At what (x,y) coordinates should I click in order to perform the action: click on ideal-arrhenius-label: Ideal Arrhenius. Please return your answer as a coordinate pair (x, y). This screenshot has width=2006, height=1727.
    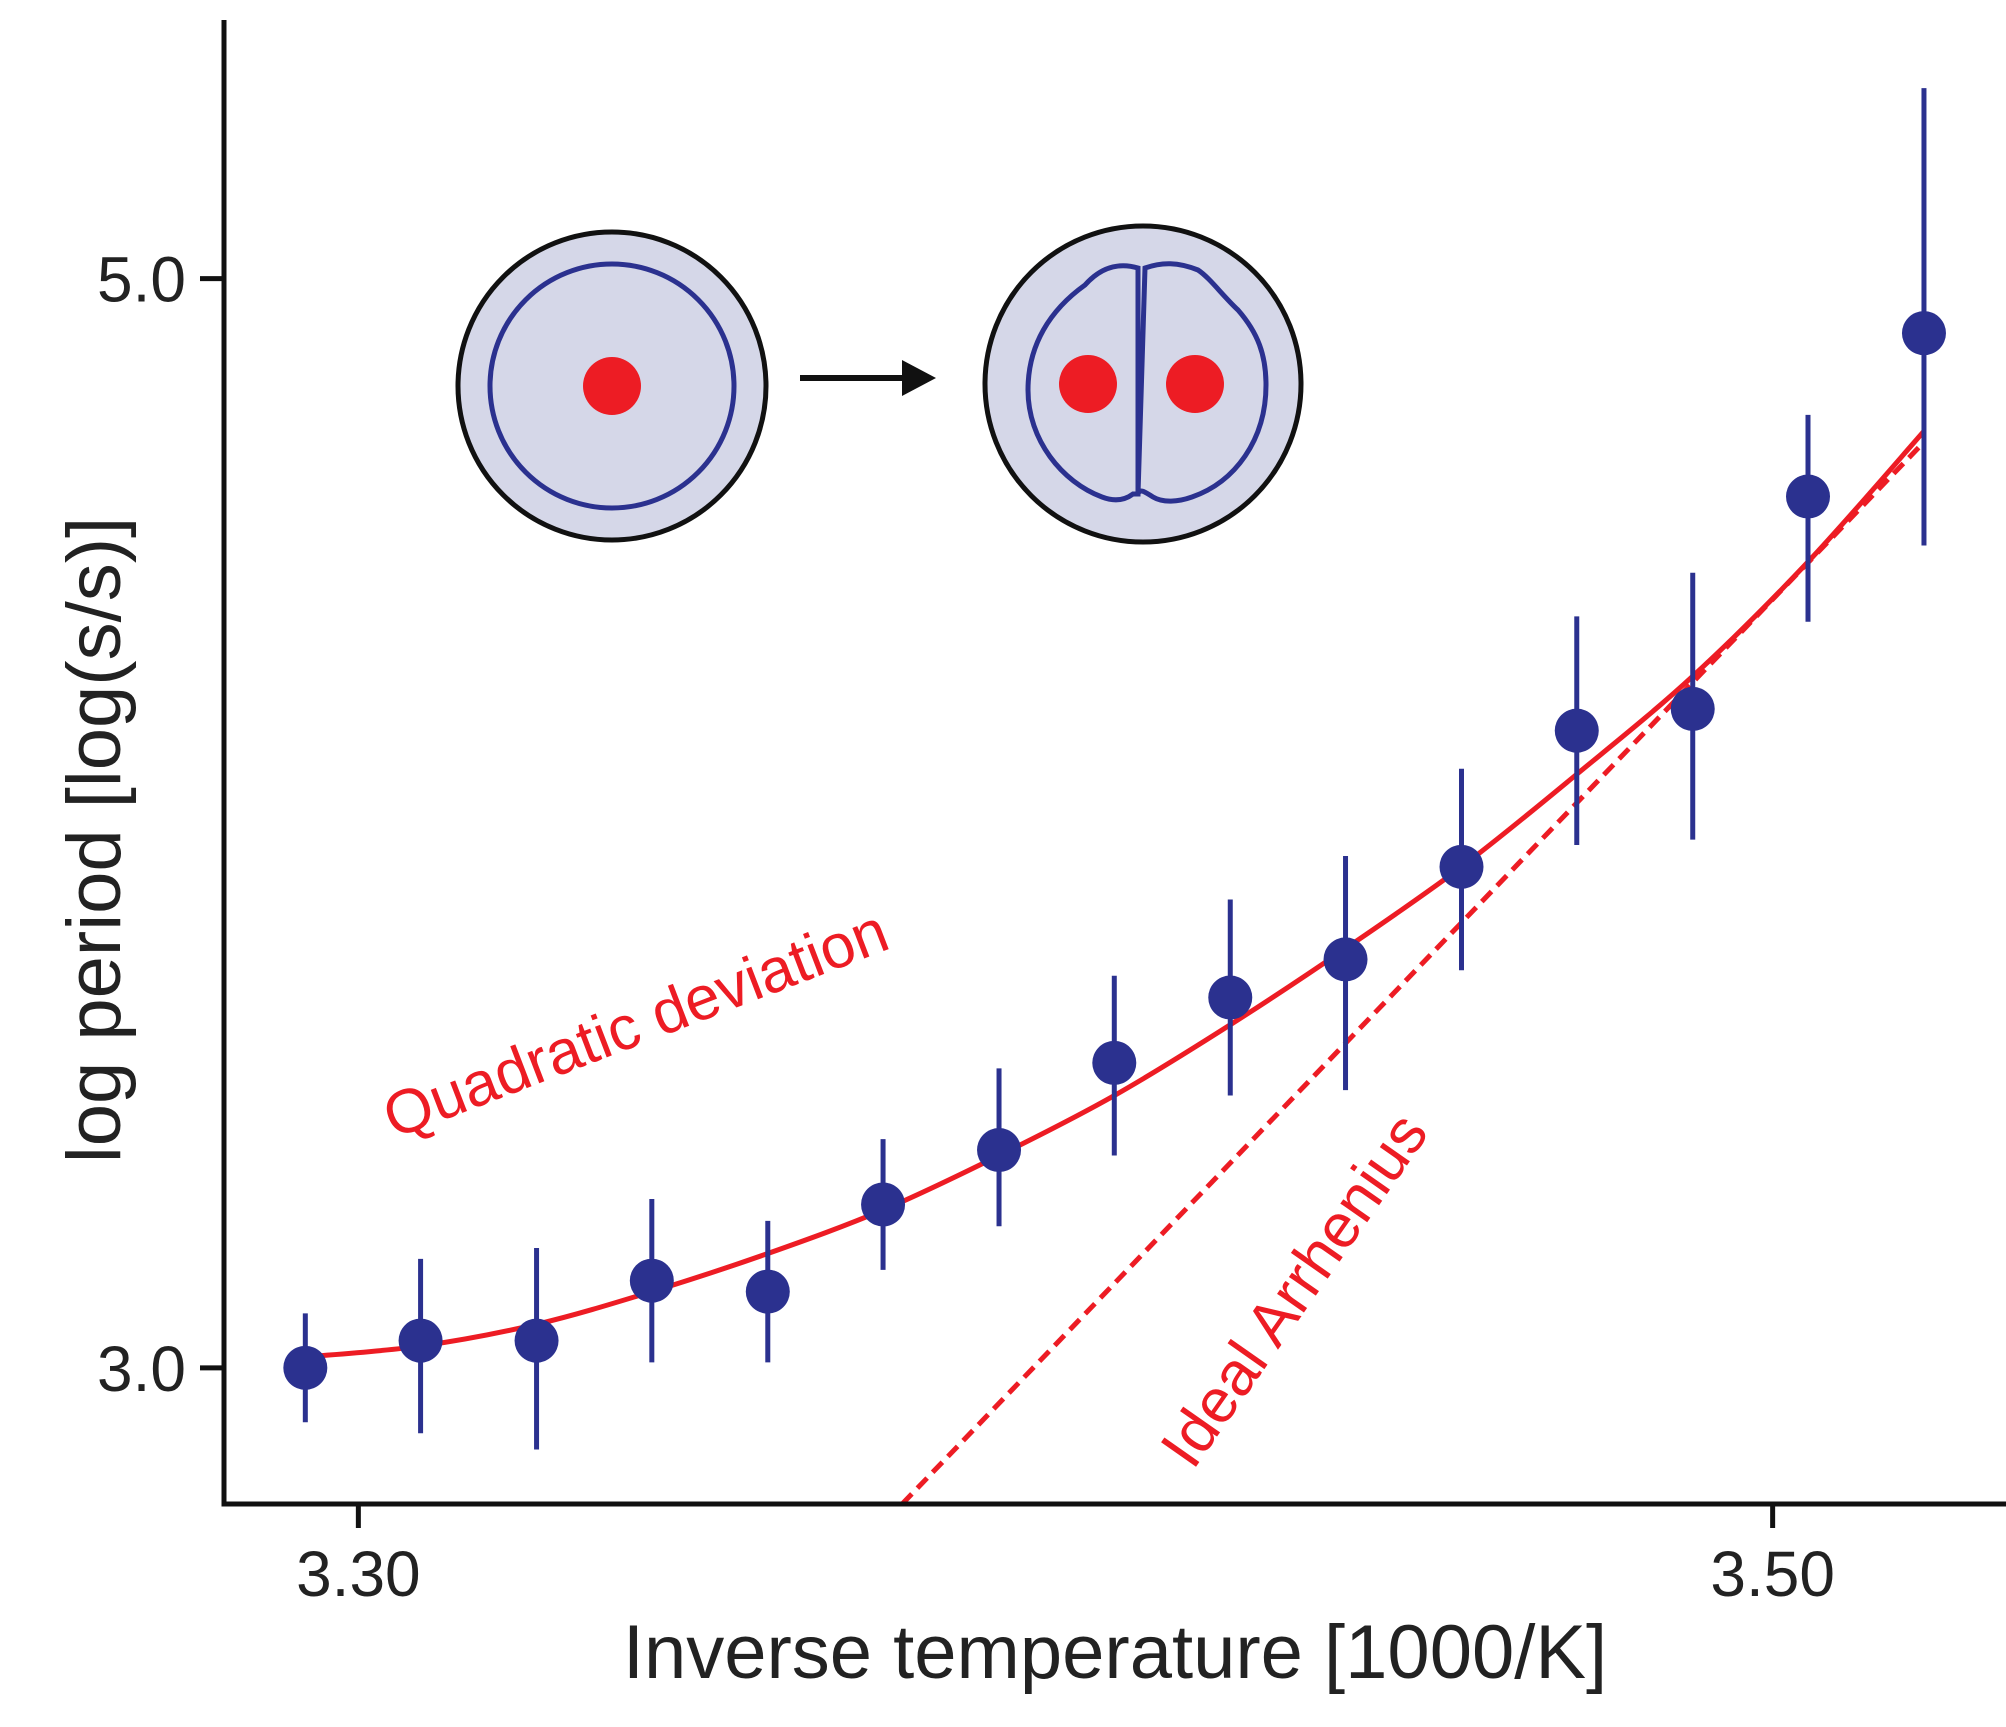
    Looking at the image, I should click on (1295, 1290).